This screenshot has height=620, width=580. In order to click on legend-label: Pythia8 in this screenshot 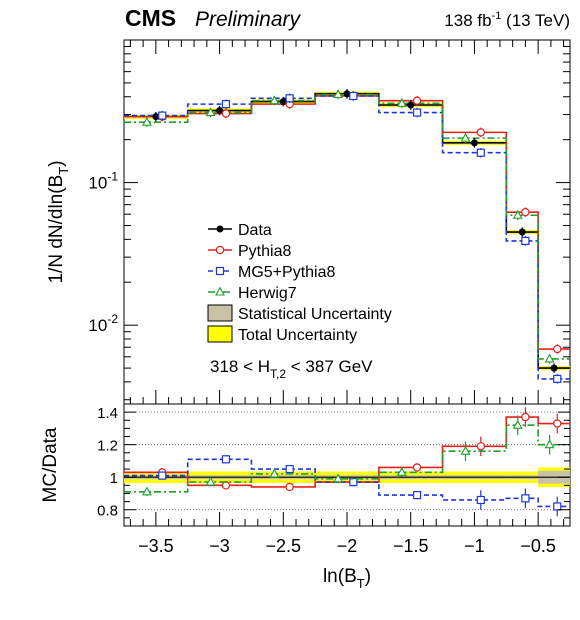, I will do `click(264, 251)`.